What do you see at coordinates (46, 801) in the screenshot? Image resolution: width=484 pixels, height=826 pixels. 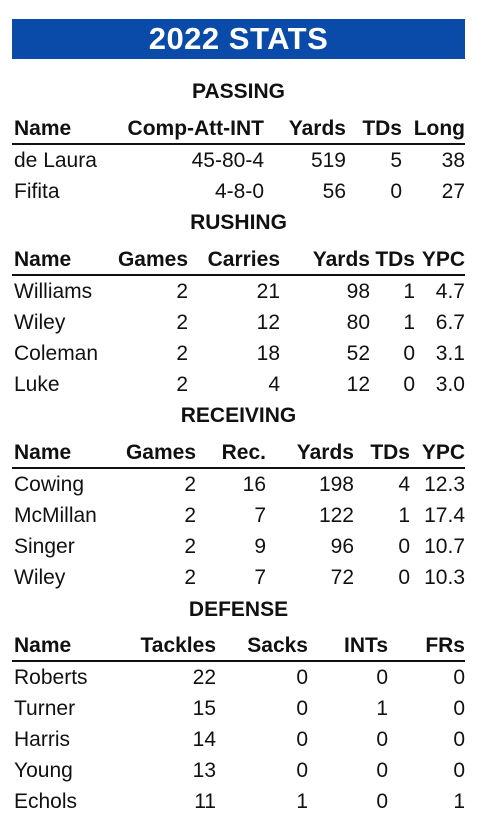 I see `table-cell: Echols` at bounding box center [46, 801].